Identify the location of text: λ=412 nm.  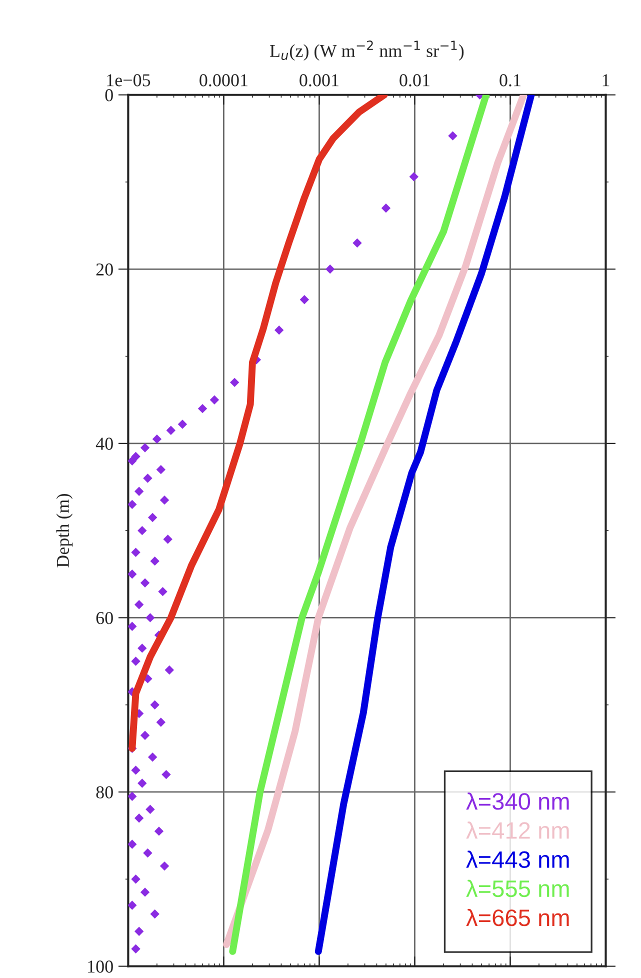
(517, 830).